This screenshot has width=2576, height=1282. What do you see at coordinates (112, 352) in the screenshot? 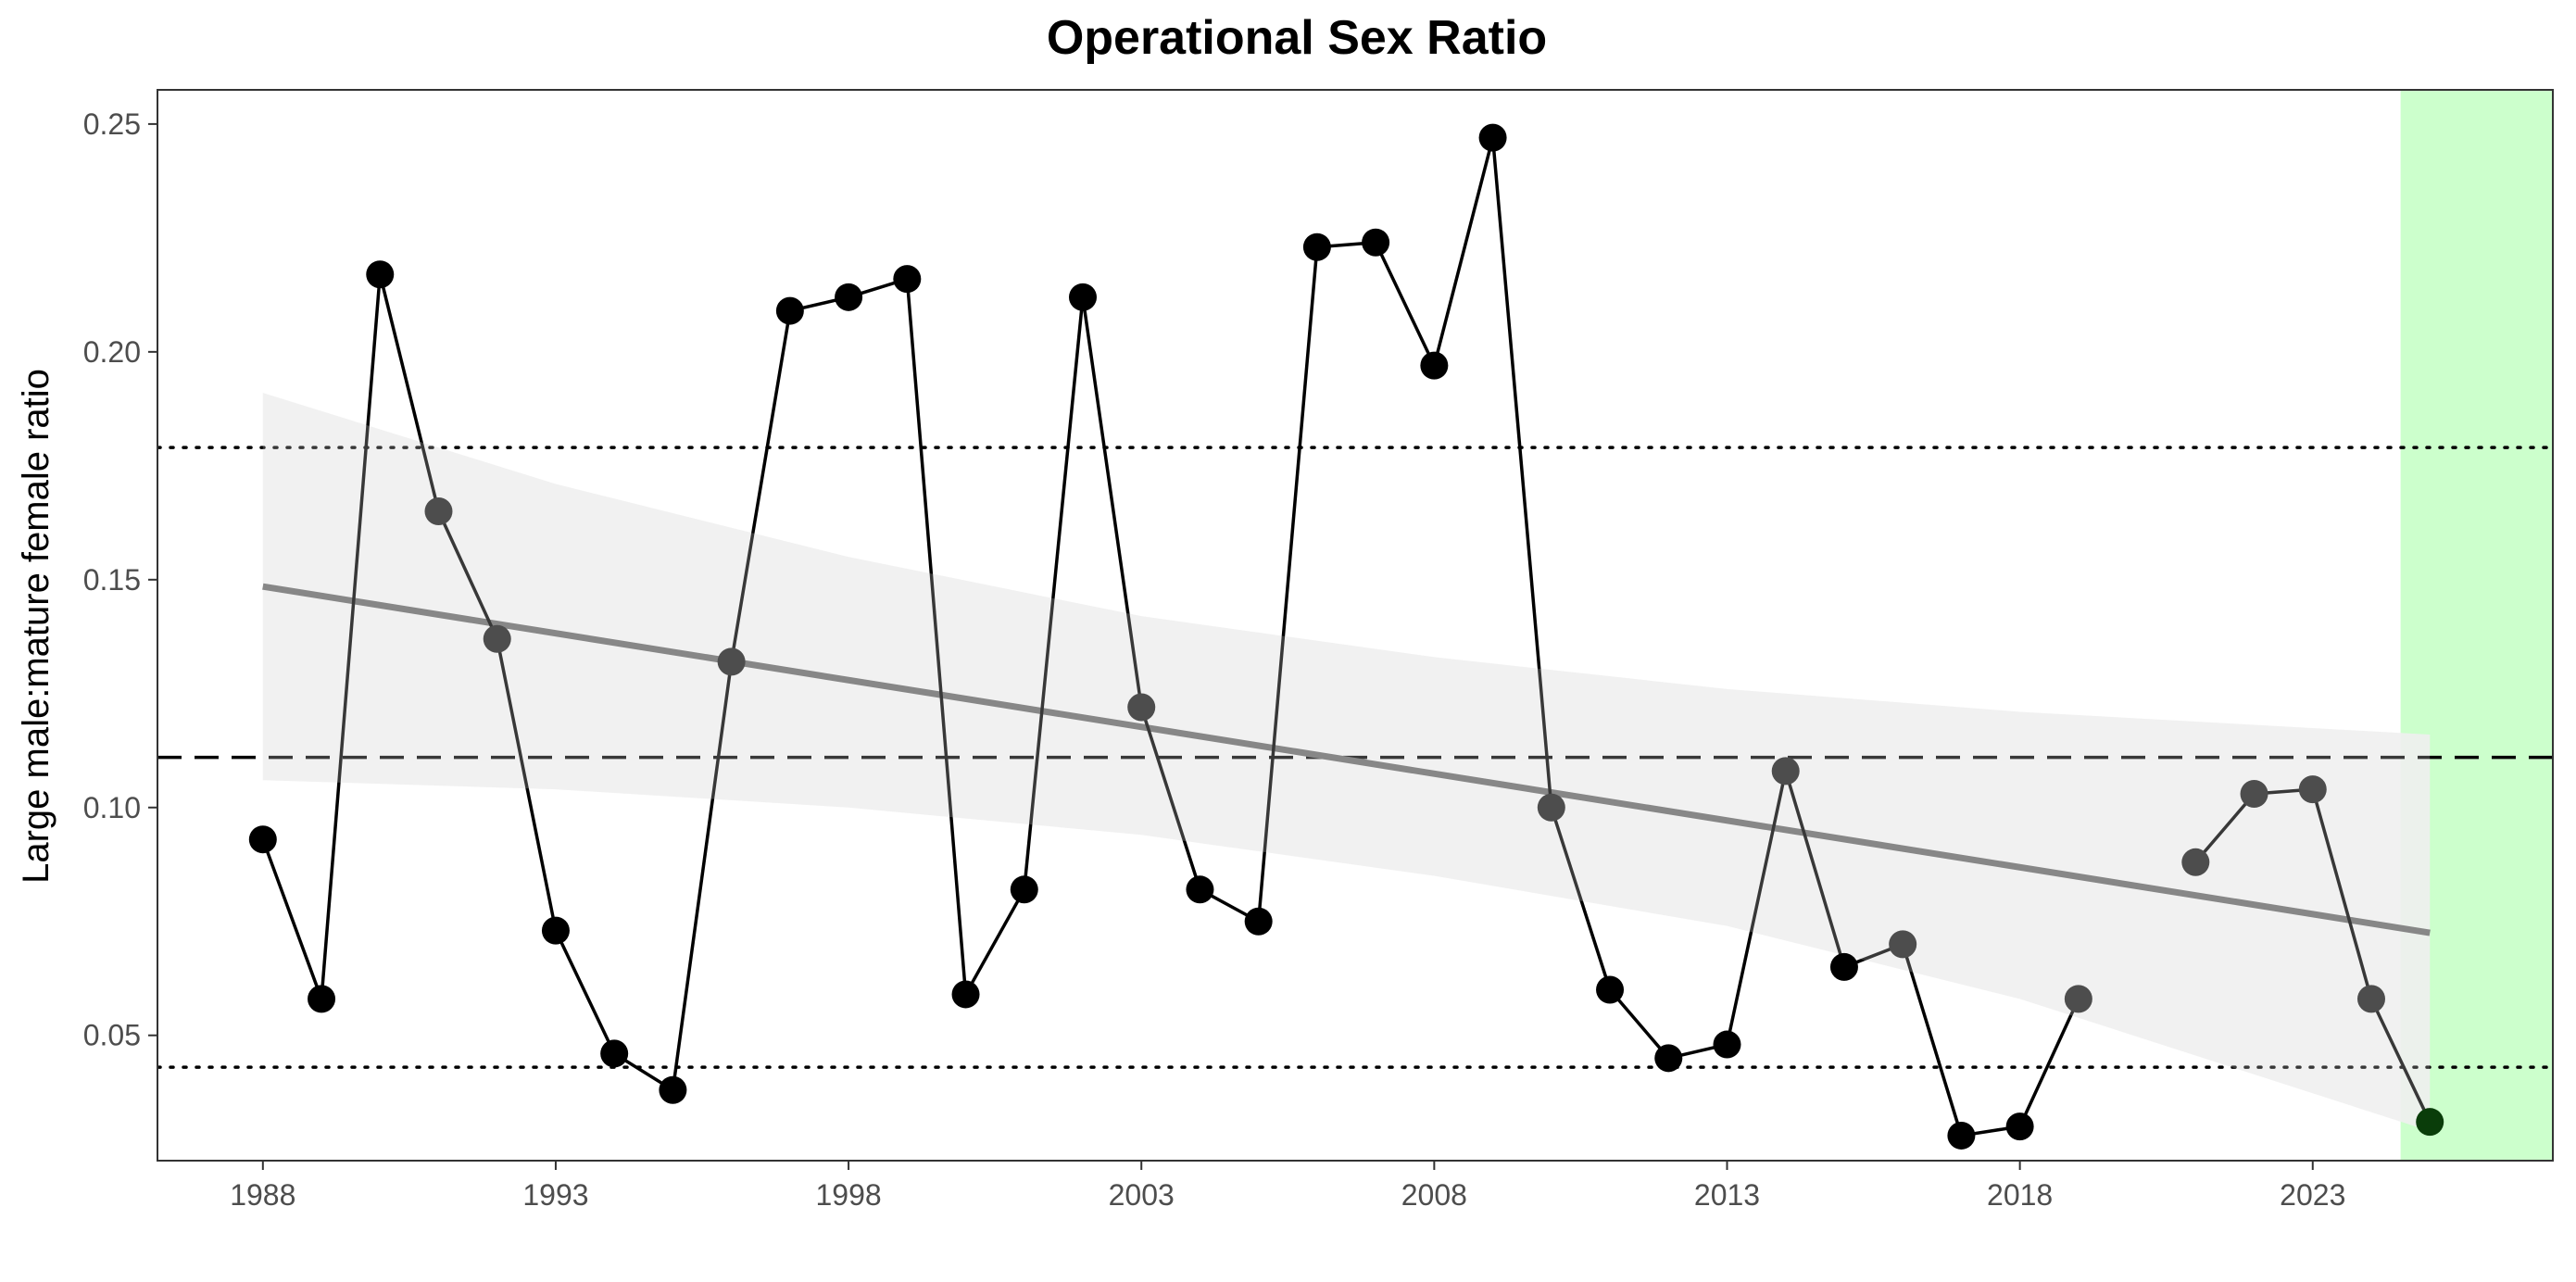
I see `y-tick-label: 0.20` at bounding box center [112, 352].